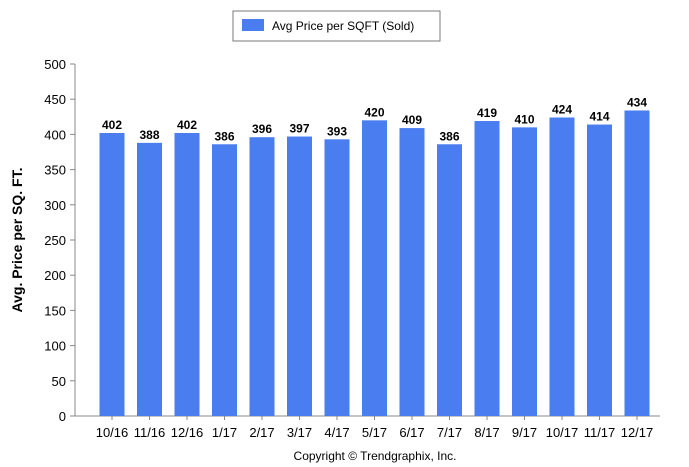 Image resolution: width=689 pixels, height=467 pixels. What do you see at coordinates (411, 432) in the screenshot?
I see `x-tick-label: 6/17` at bounding box center [411, 432].